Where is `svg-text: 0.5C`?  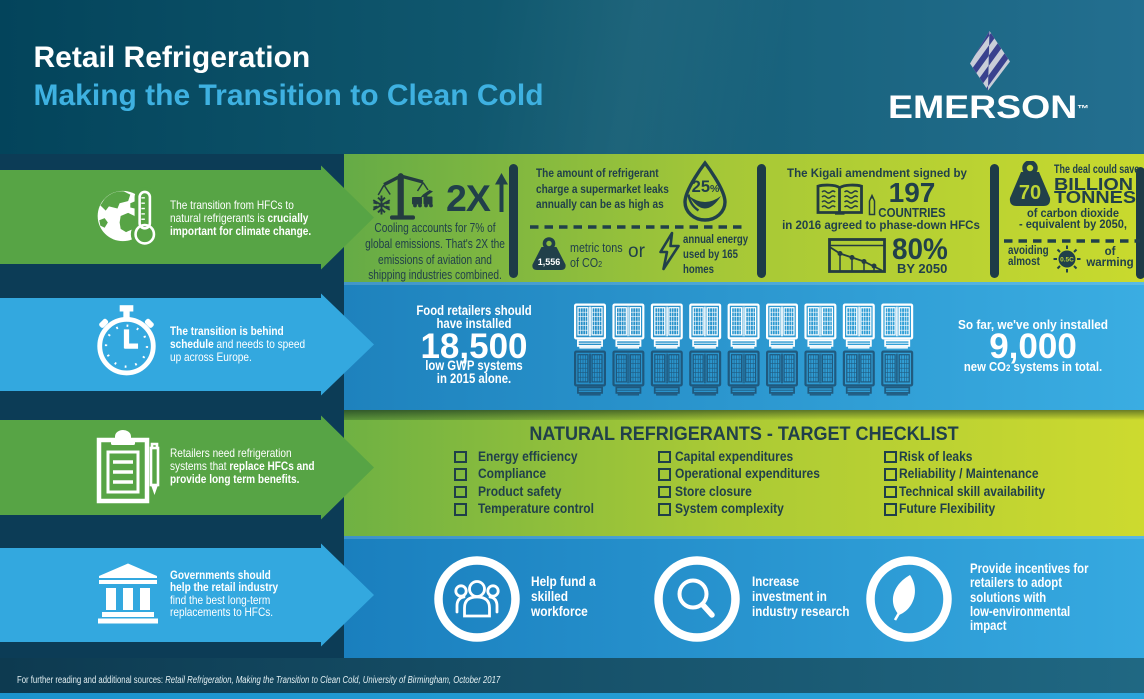 svg-text: 0.5C is located at coordinates (1067, 260).